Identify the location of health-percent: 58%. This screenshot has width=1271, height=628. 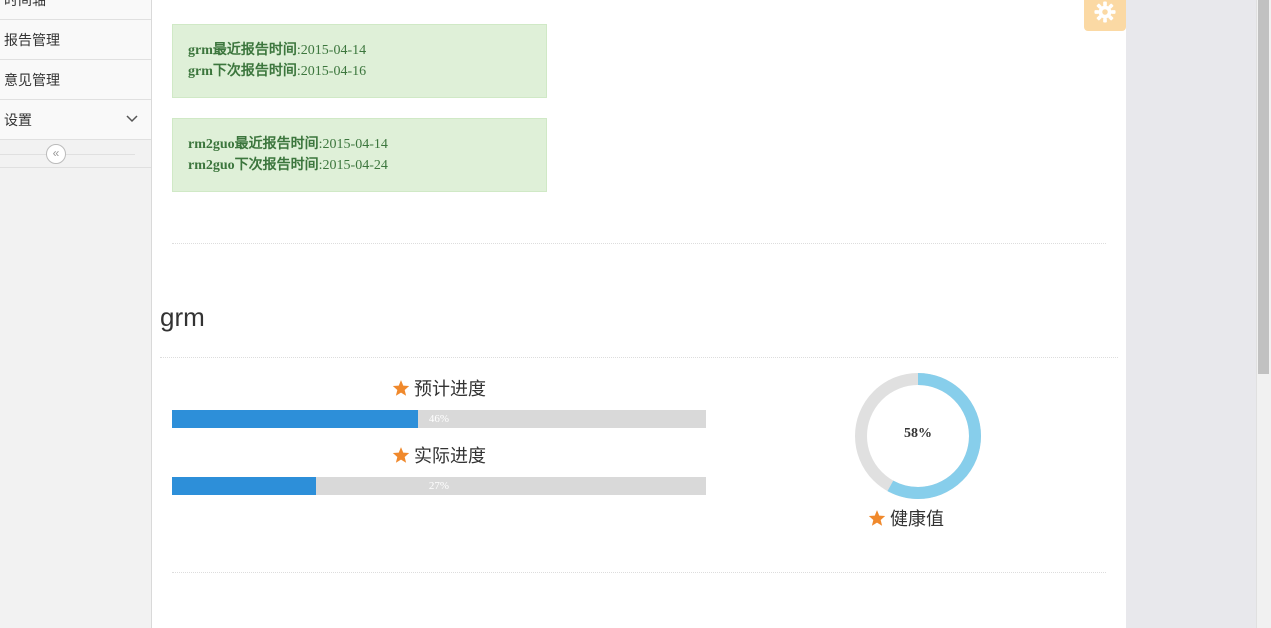
(918, 433).